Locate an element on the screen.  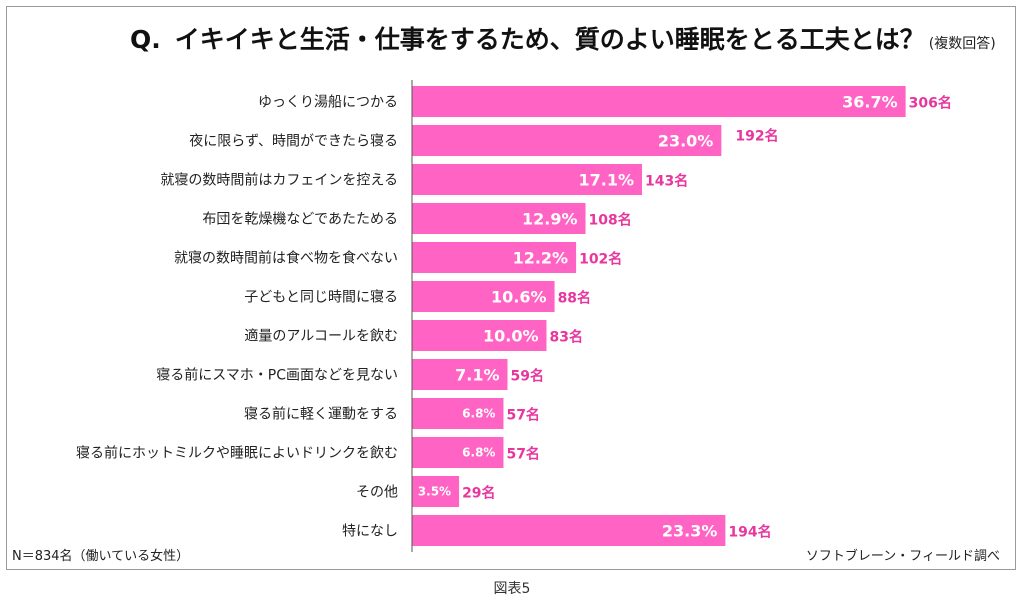
data-label-percent: 10.6% is located at coordinates (519, 297).